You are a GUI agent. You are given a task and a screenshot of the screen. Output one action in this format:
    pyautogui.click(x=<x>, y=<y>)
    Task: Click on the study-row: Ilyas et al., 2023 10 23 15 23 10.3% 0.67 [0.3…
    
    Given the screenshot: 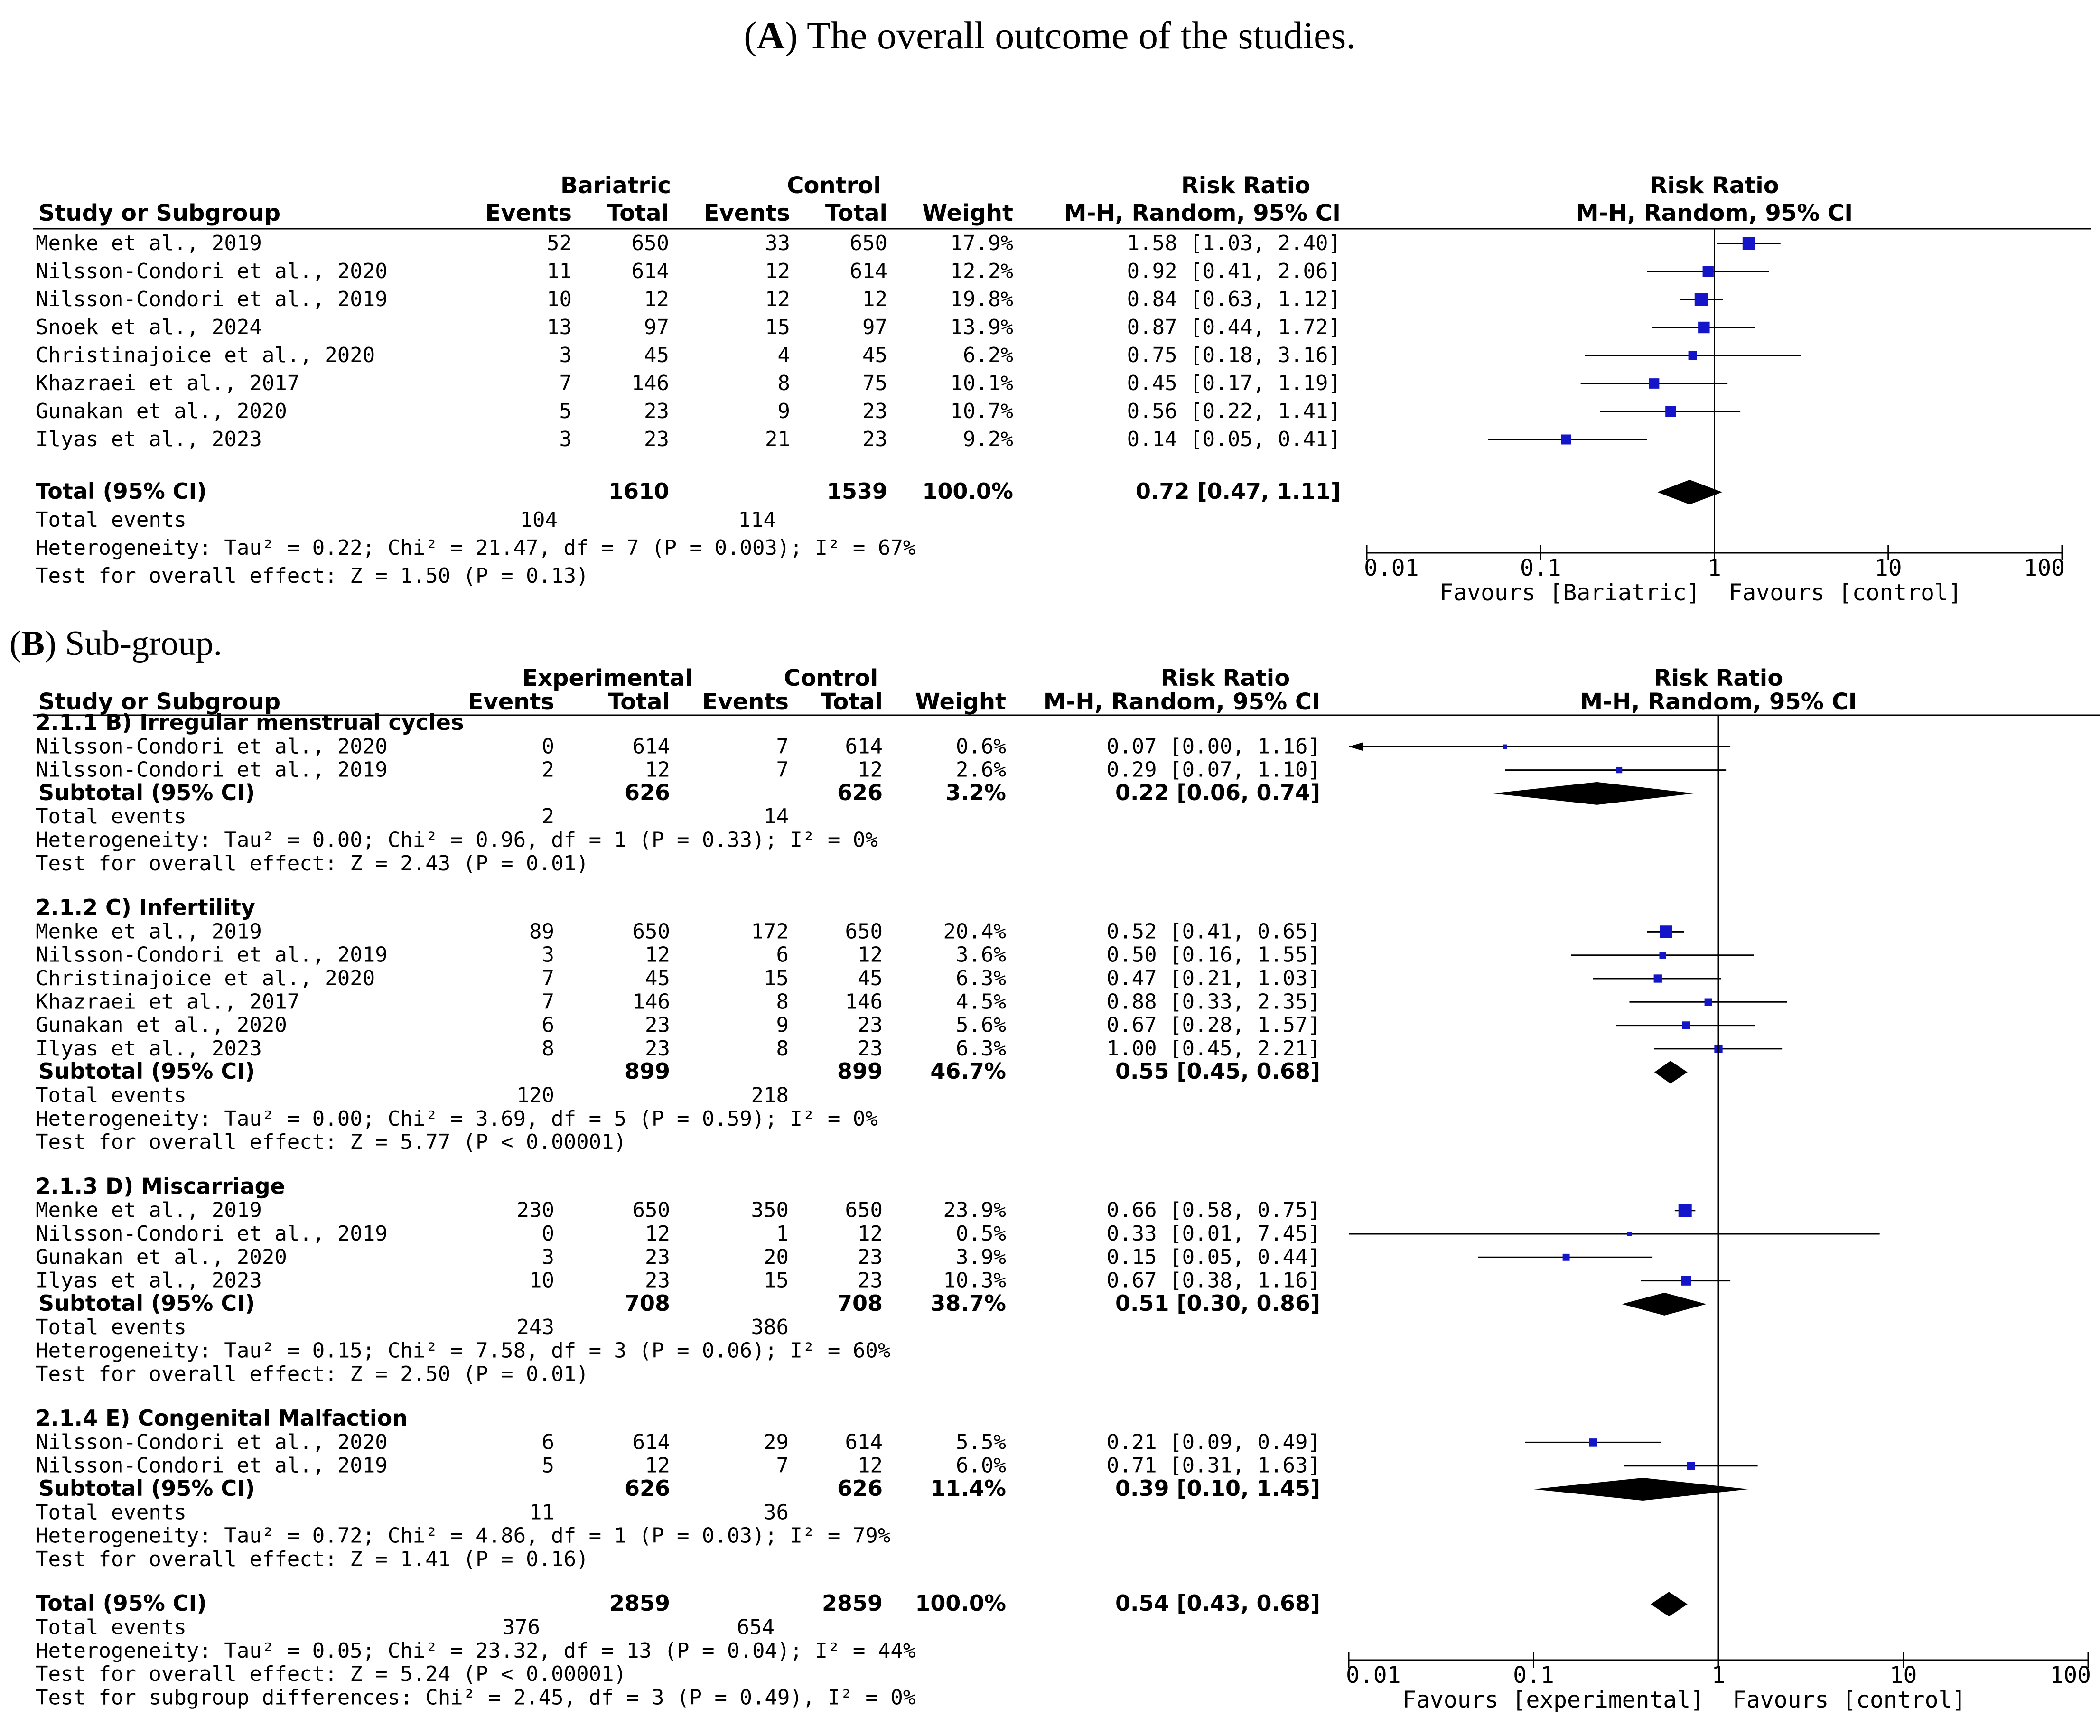 What is the action you would take?
    pyautogui.click(x=884, y=1281)
    